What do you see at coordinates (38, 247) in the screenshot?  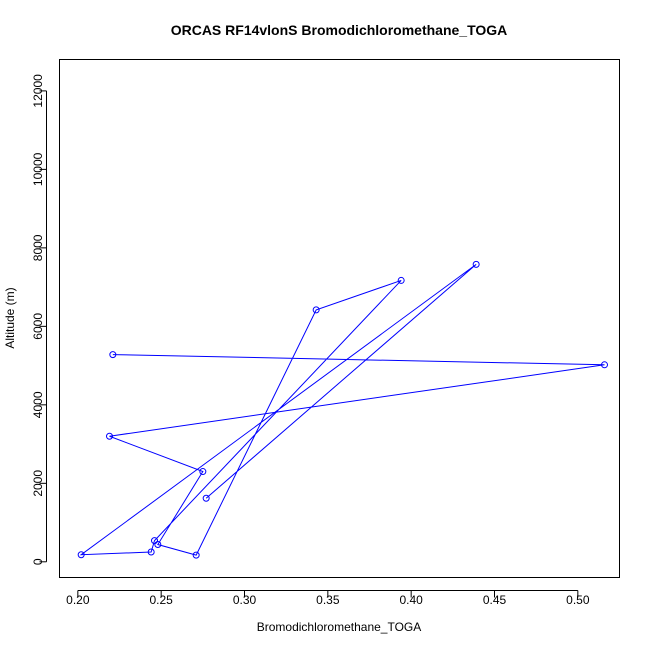 I see `y-tick-label: 8000` at bounding box center [38, 247].